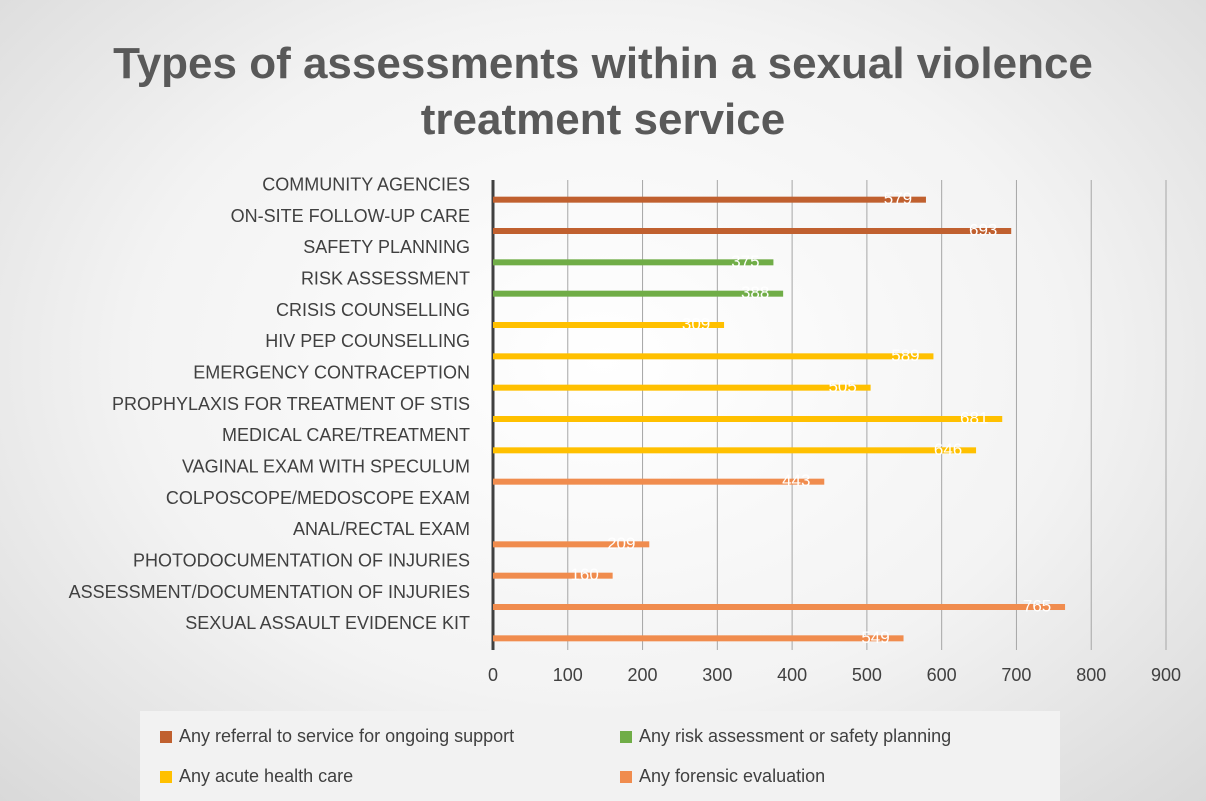 The image size is (1206, 801). I want to click on y-tick-label: HIV PEP COUNSELLING, so click(367, 341).